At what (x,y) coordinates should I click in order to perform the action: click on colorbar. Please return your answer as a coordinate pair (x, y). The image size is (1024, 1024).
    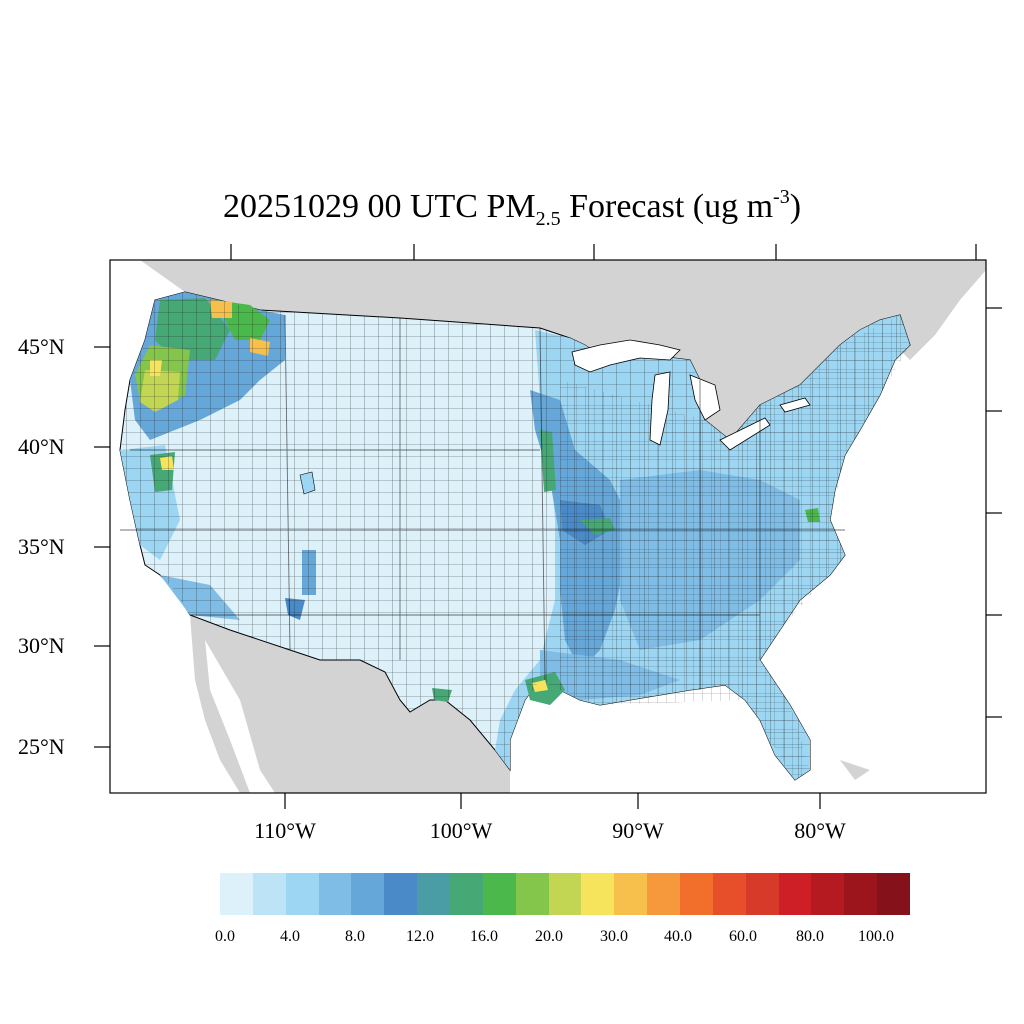
    Looking at the image, I should click on (565, 894).